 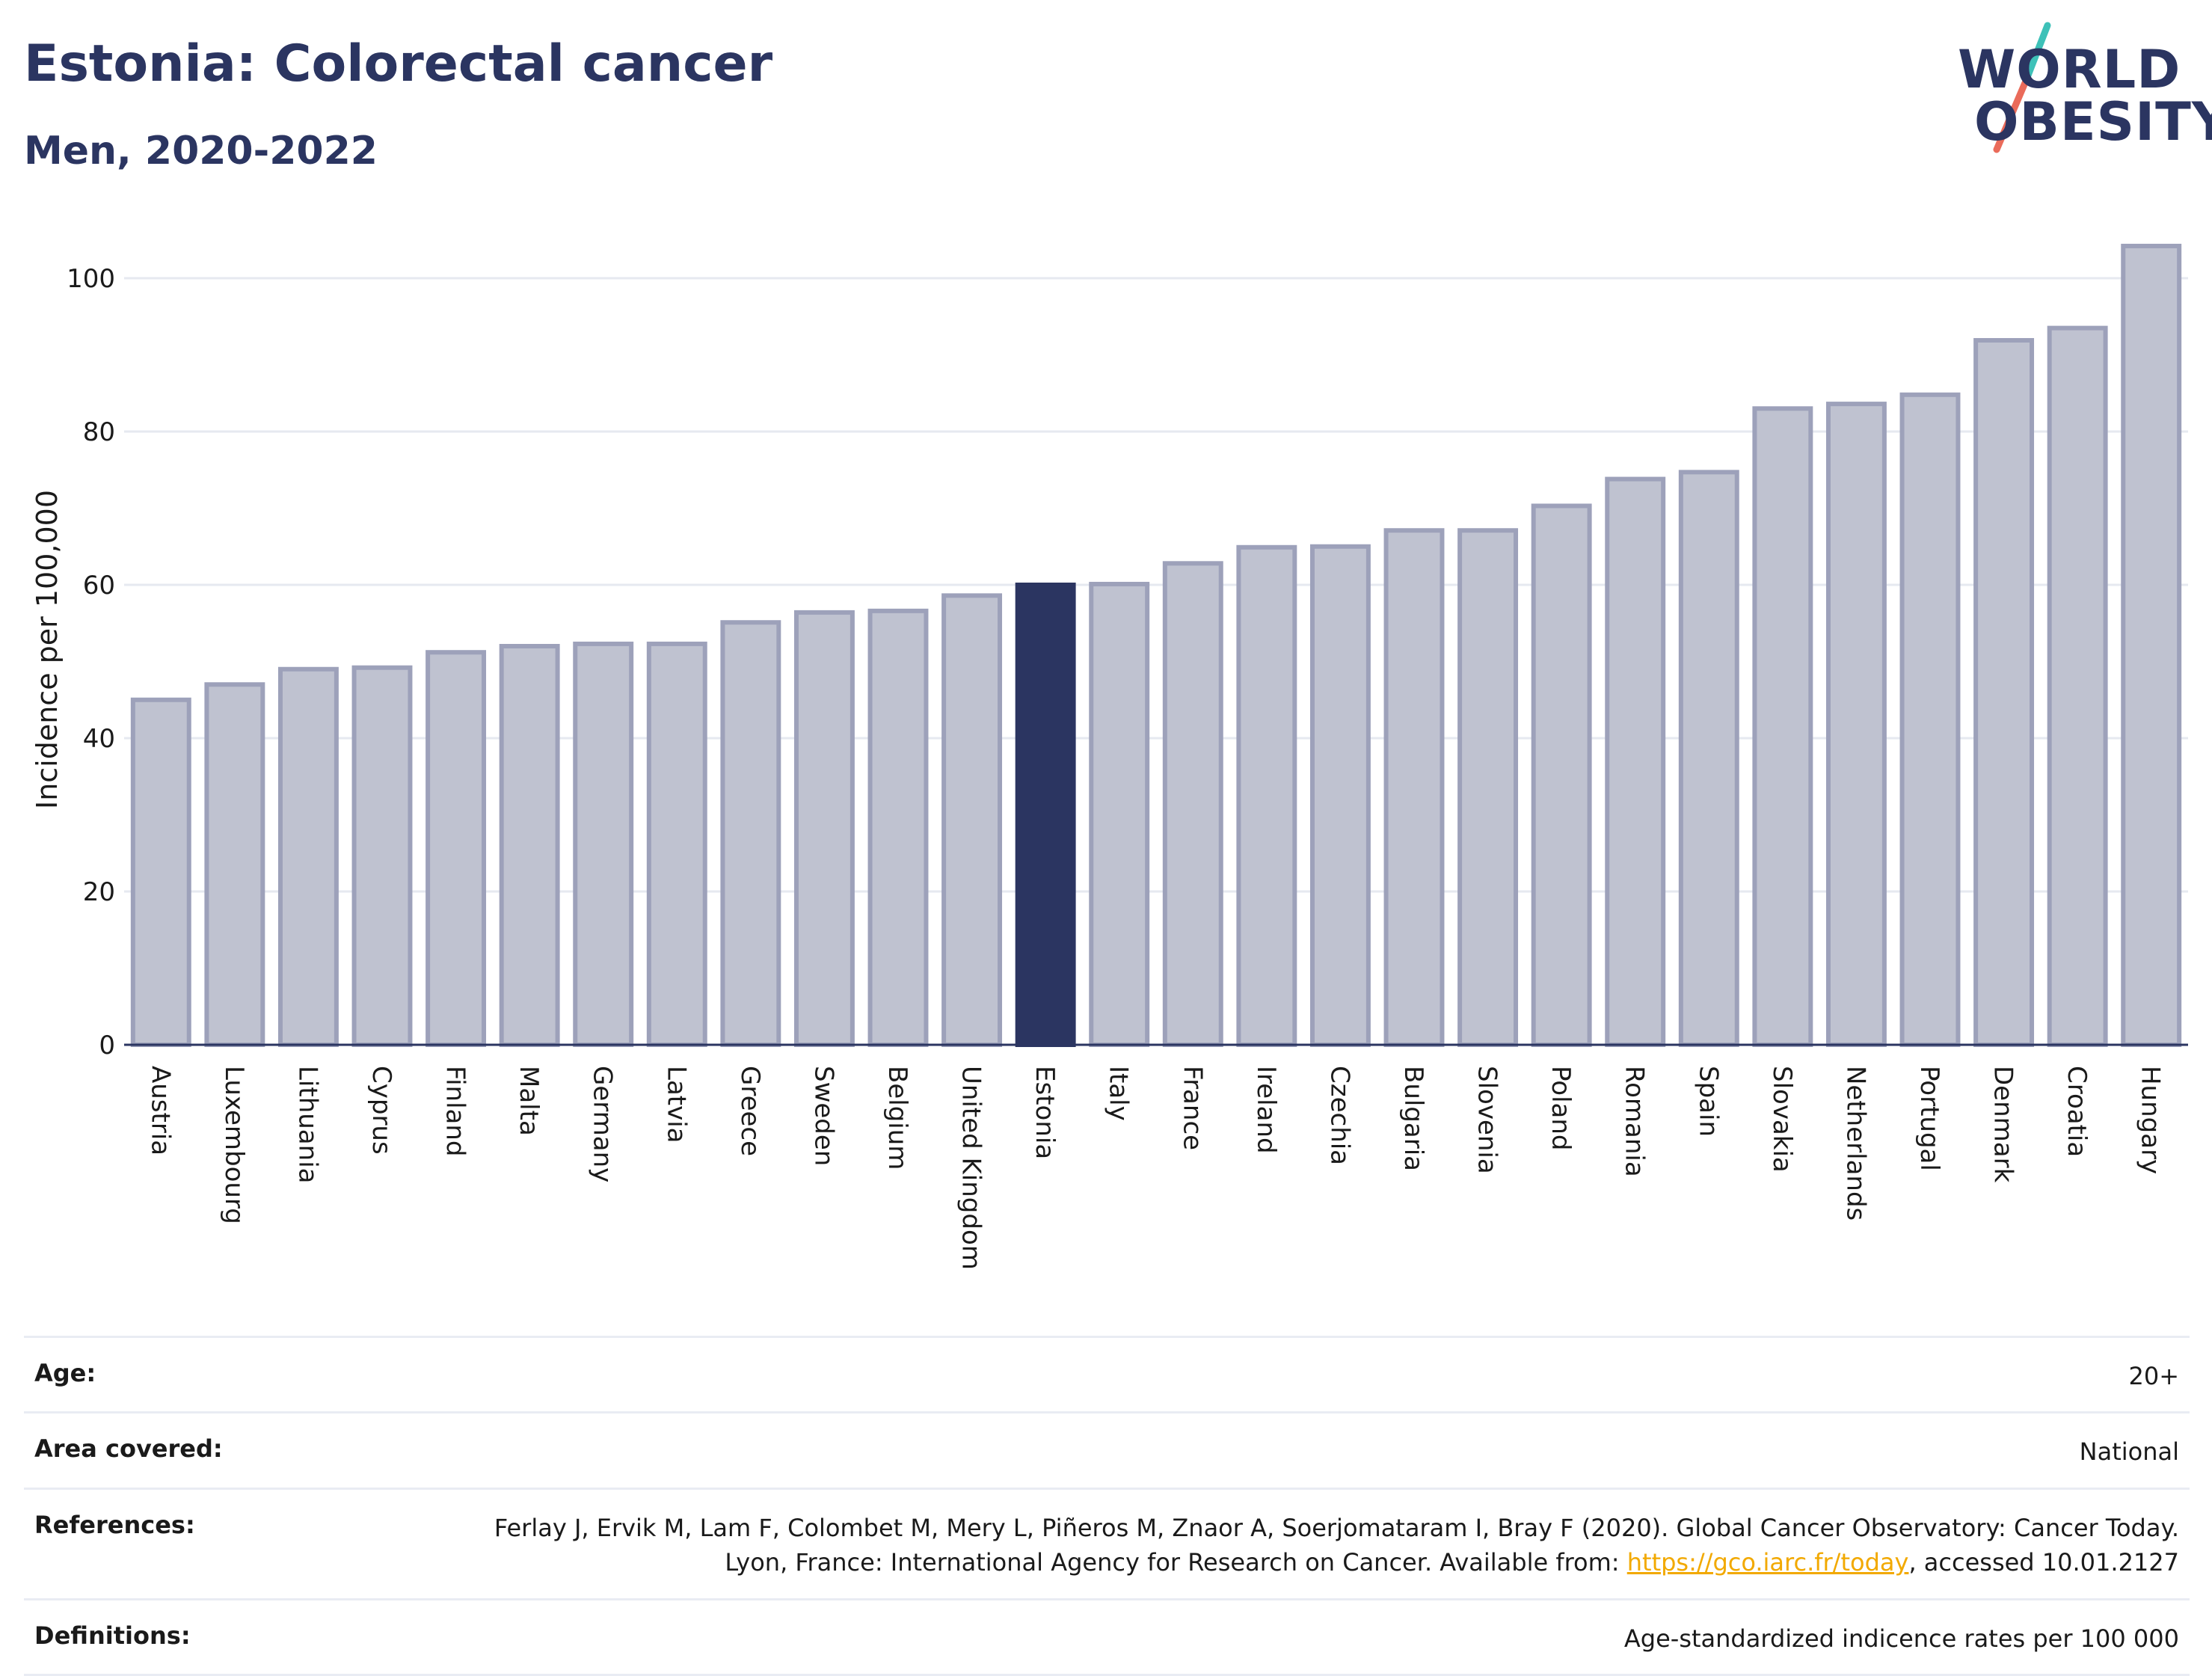 I want to click on x-tick-label: Romania, so click(x=1635, y=1121).